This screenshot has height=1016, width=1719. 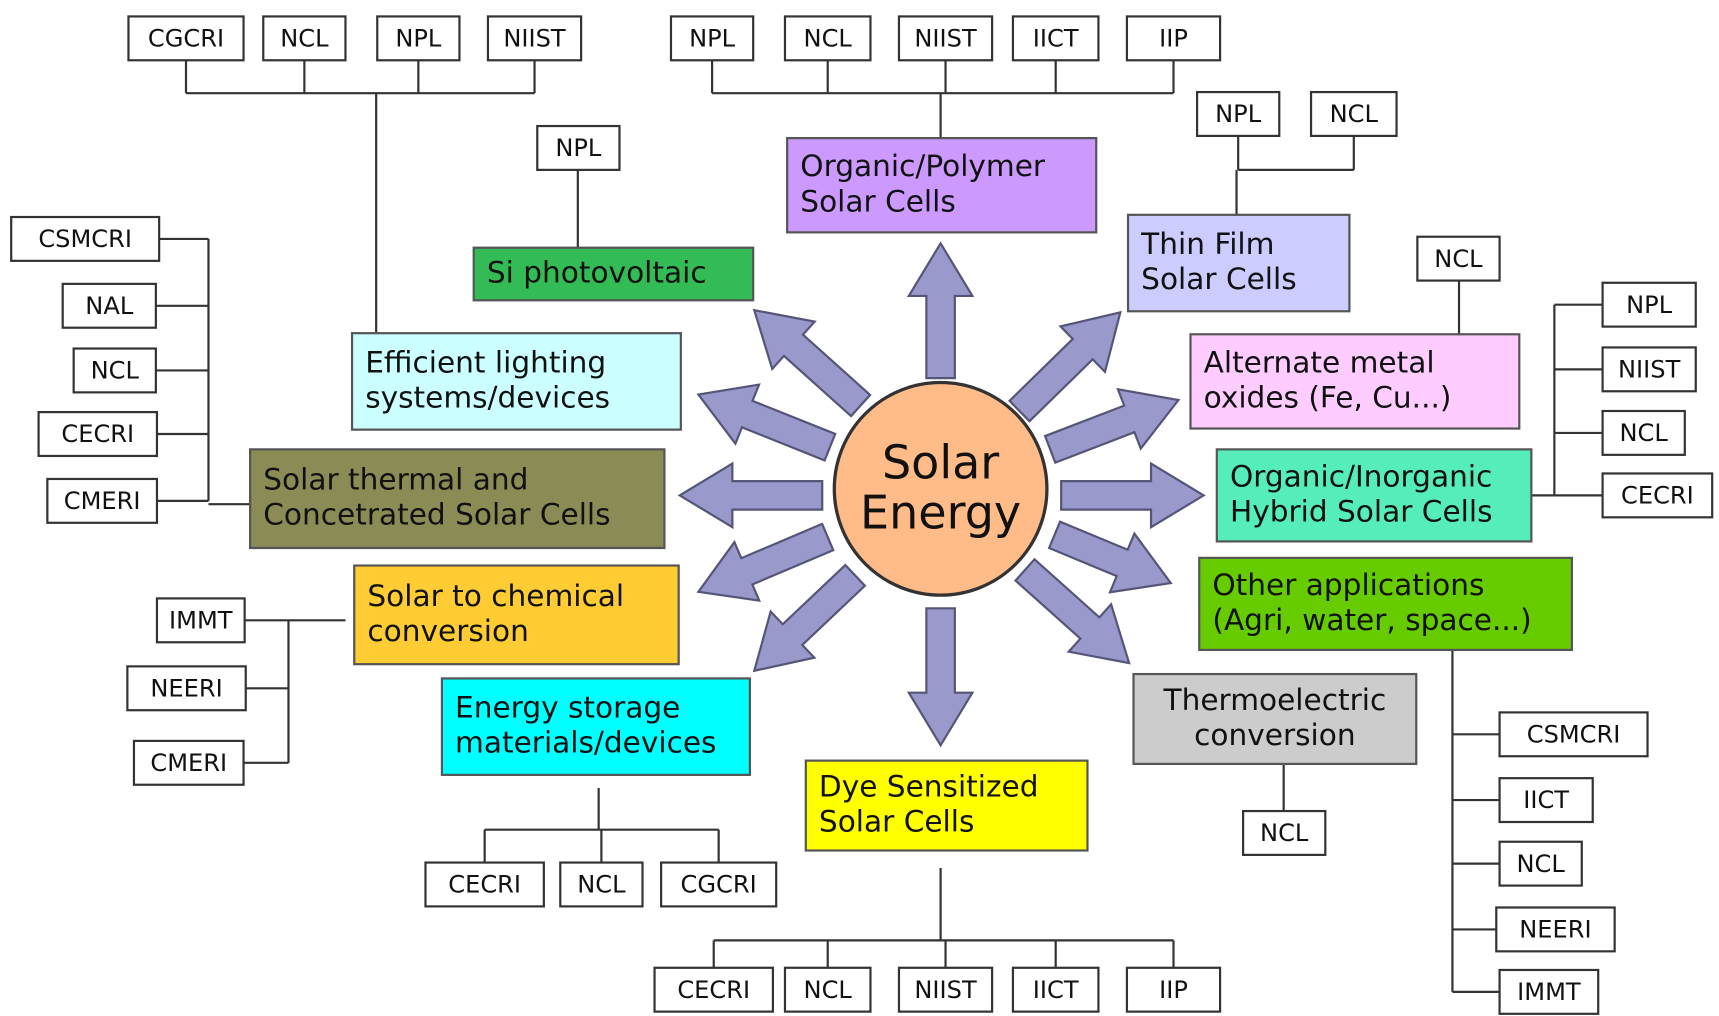 I want to click on topic-label: materials/devices, so click(x=585, y=743).